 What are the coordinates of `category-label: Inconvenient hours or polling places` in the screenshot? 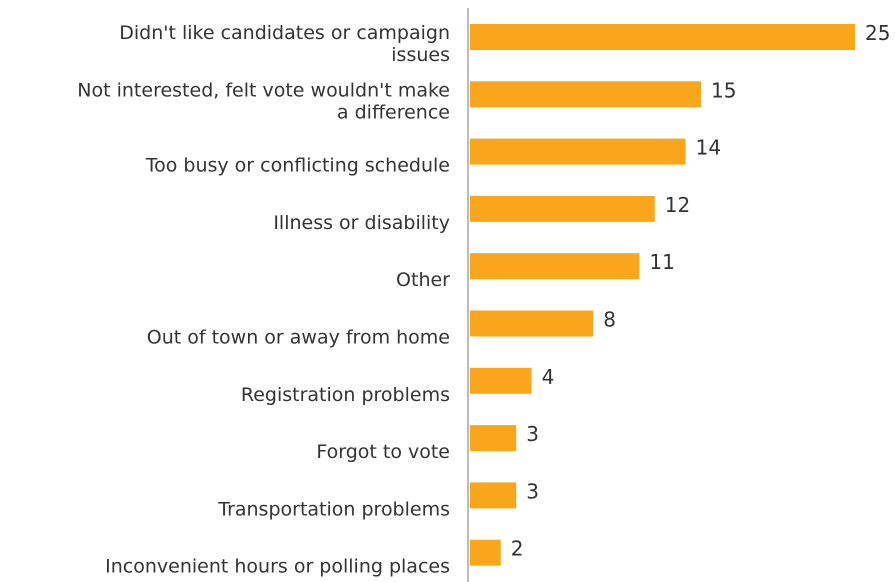 It's located at (277, 567).